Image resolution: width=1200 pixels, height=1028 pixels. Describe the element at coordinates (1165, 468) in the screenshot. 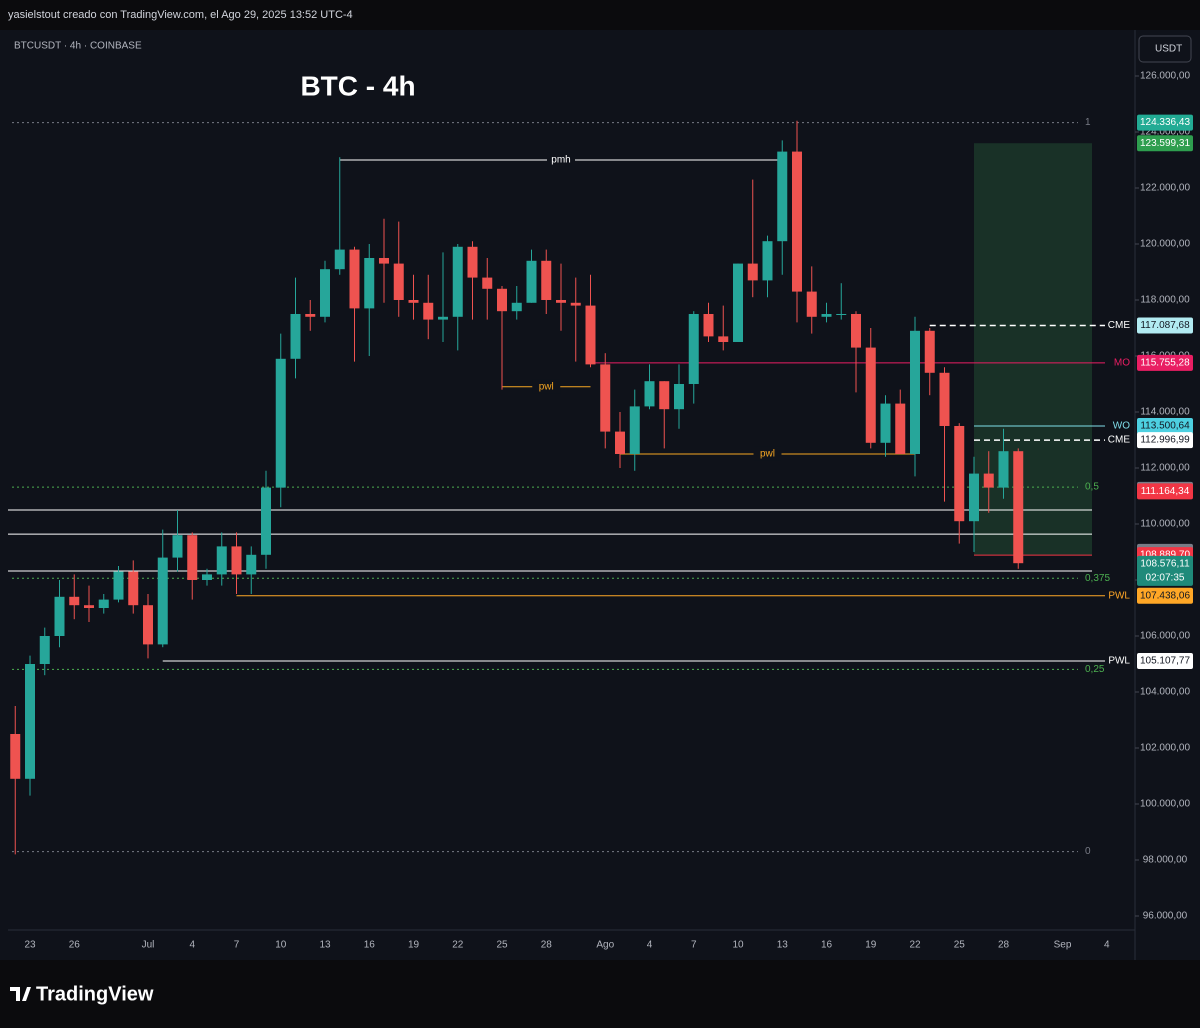

I see `y-tick-label: 112.000,00` at that location.